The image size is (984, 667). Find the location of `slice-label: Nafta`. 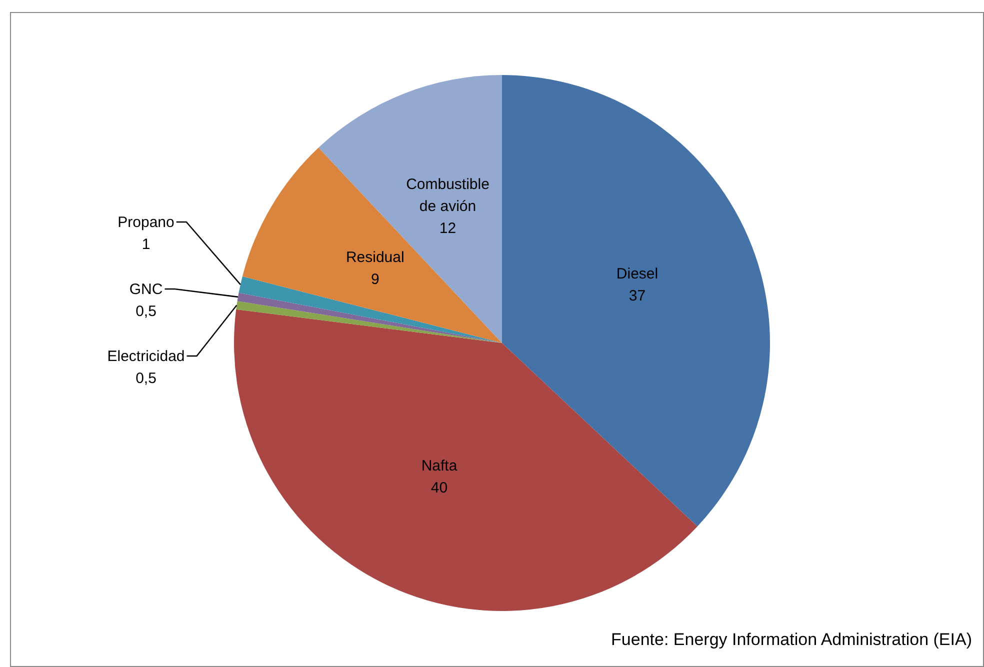

slice-label: Nafta is located at coordinates (439, 465).